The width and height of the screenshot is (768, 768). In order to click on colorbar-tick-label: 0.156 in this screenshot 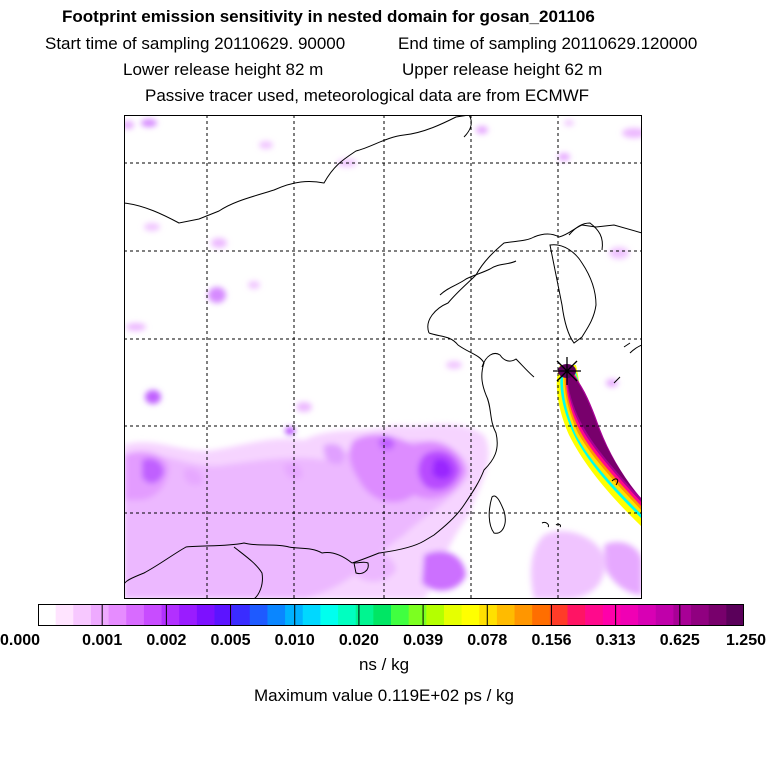, I will do `click(551, 640)`.